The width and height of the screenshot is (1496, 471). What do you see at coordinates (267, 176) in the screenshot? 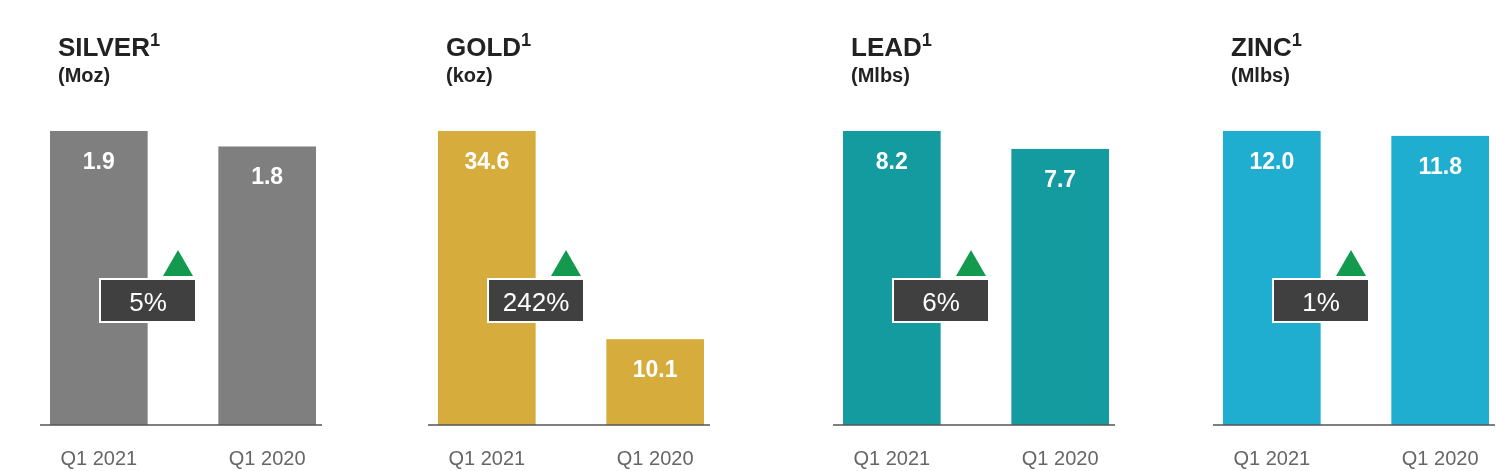
I see `data-label: 1.8` at bounding box center [267, 176].